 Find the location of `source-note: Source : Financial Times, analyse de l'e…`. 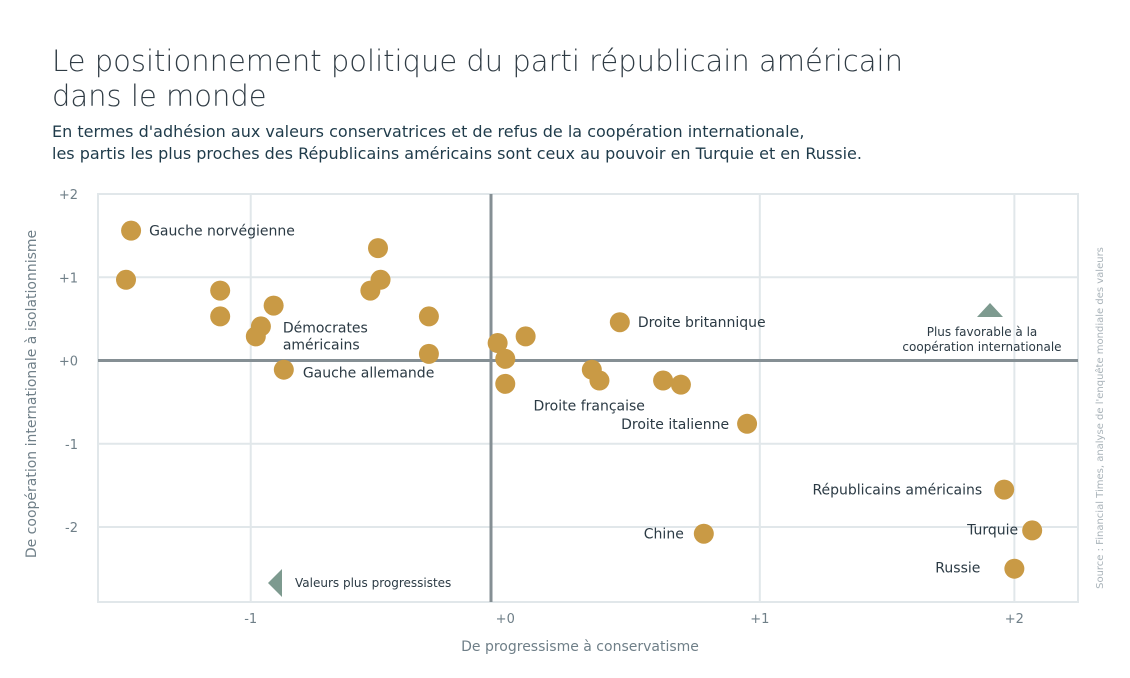

source-note: Source : Financial Times, analyse de l'e… is located at coordinates (1100, 418).